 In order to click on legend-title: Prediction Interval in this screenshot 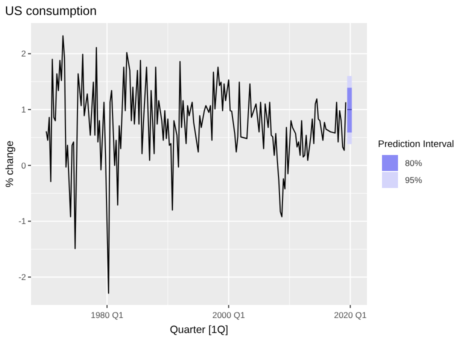, I will do `click(416, 144)`.